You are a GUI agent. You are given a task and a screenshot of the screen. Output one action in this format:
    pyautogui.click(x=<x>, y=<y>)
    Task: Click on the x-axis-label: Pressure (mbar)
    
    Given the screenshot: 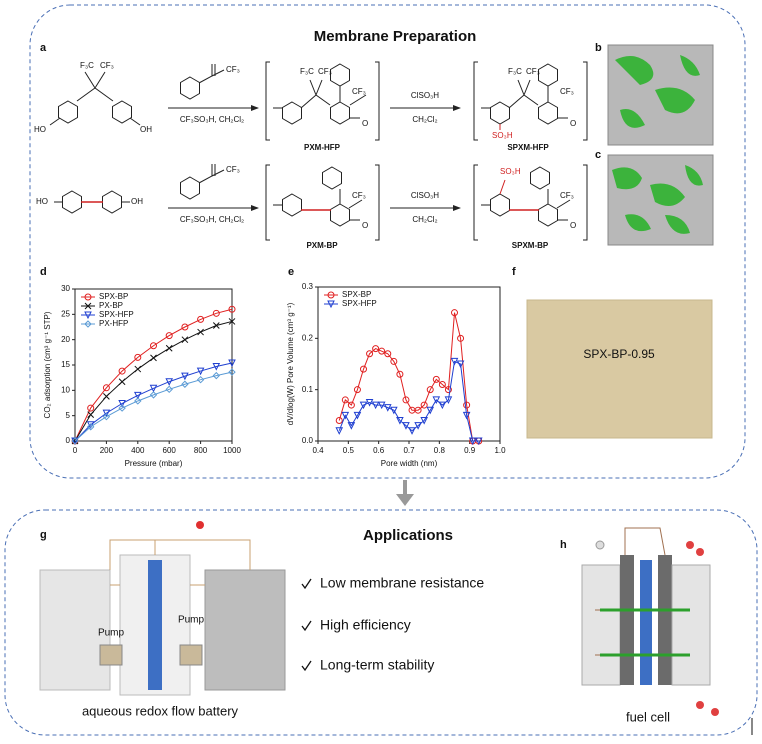 What is the action you would take?
    pyautogui.click(x=154, y=463)
    